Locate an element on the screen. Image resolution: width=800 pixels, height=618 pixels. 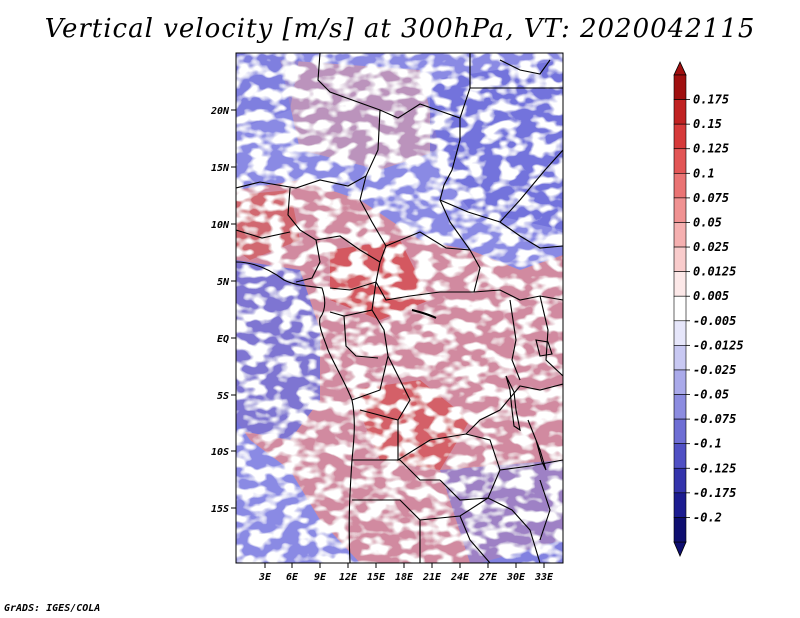
lon-label: 18E is located at coordinates (404, 577).